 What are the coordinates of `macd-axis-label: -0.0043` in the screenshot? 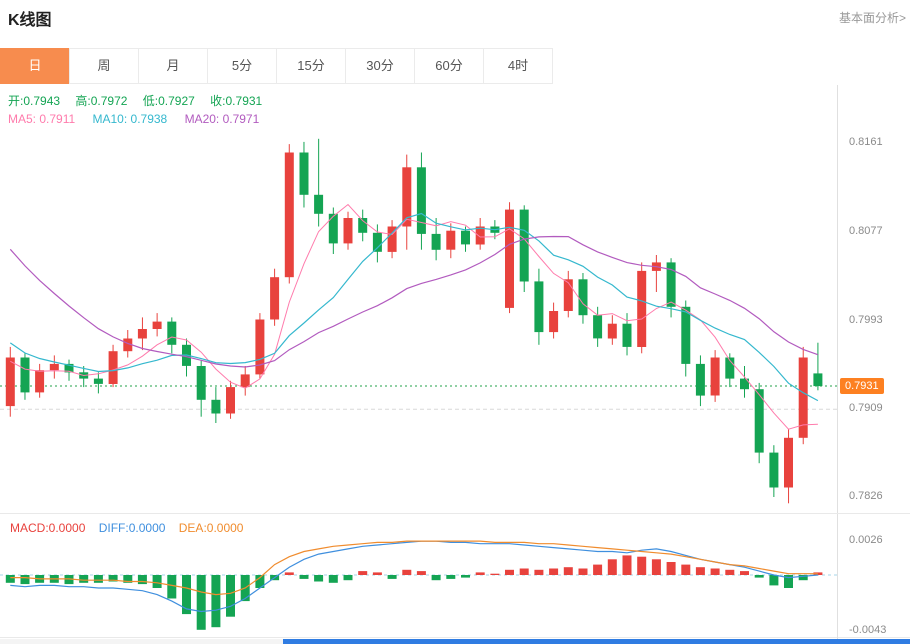 It's located at (868, 630).